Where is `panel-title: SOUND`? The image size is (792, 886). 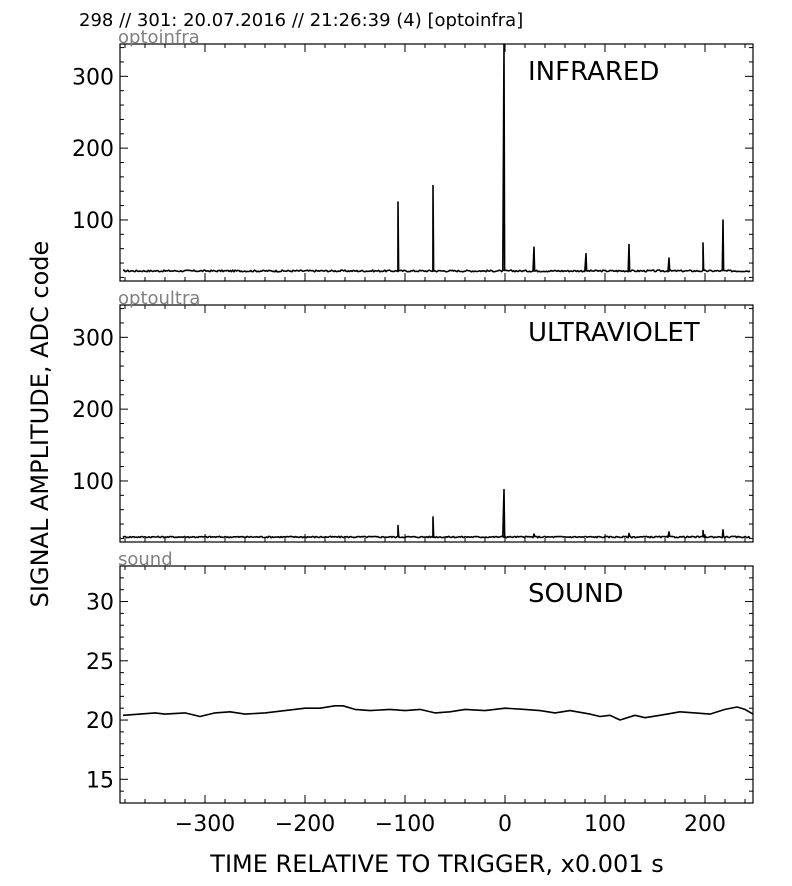 panel-title: SOUND is located at coordinates (575, 594).